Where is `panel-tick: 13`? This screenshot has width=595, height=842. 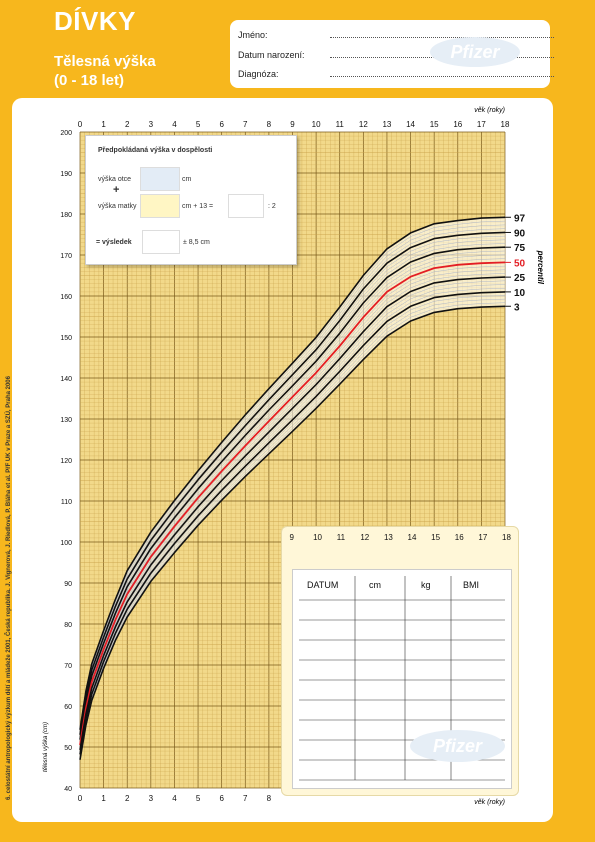 panel-tick: 13 is located at coordinates (388, 537).